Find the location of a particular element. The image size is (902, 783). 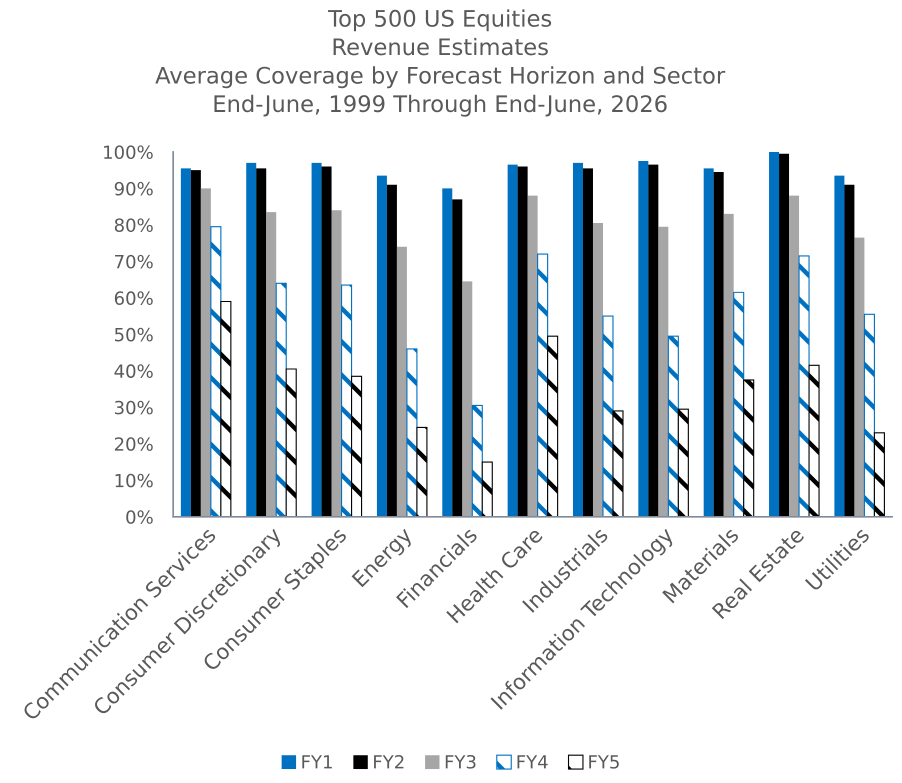

y-tick-label: 60% is located at coordinates (133, 298).